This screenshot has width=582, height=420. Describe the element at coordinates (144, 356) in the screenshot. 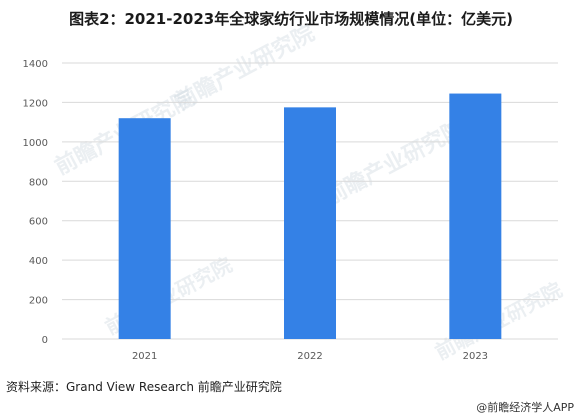

I see `x-tick-label: 2021` at that location.